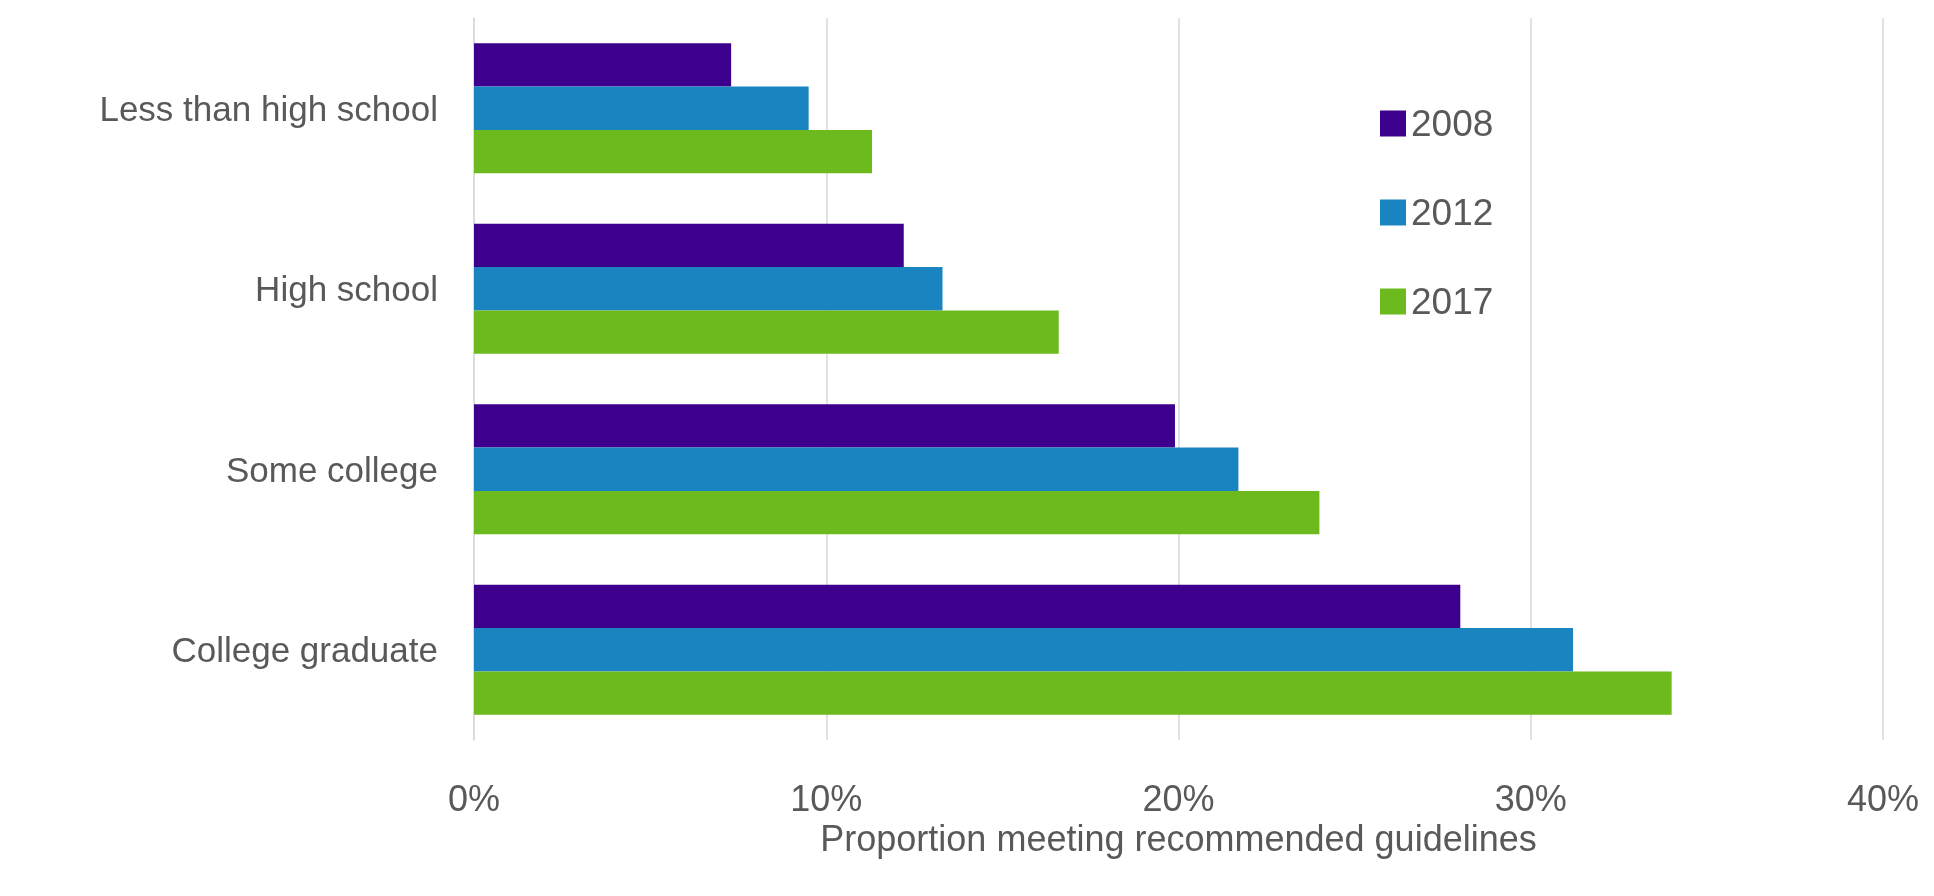 The width and height of the screenshot is (1934, 896). What do you see at coordinates (1452, 212) in the screenshot?
I see `legend-label: 2012` at bounding box center [1452, 212].